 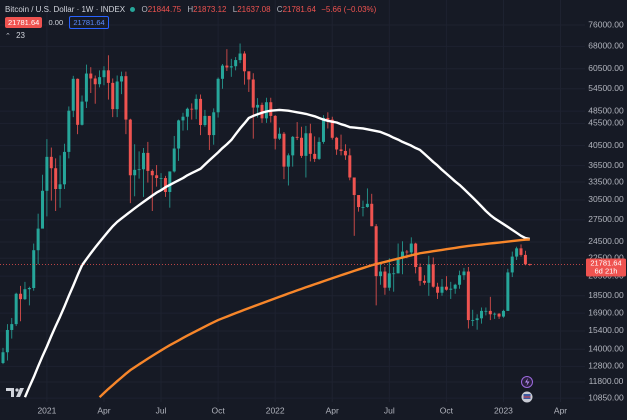 I want to click on price-tag, so click(x=606, y=267).